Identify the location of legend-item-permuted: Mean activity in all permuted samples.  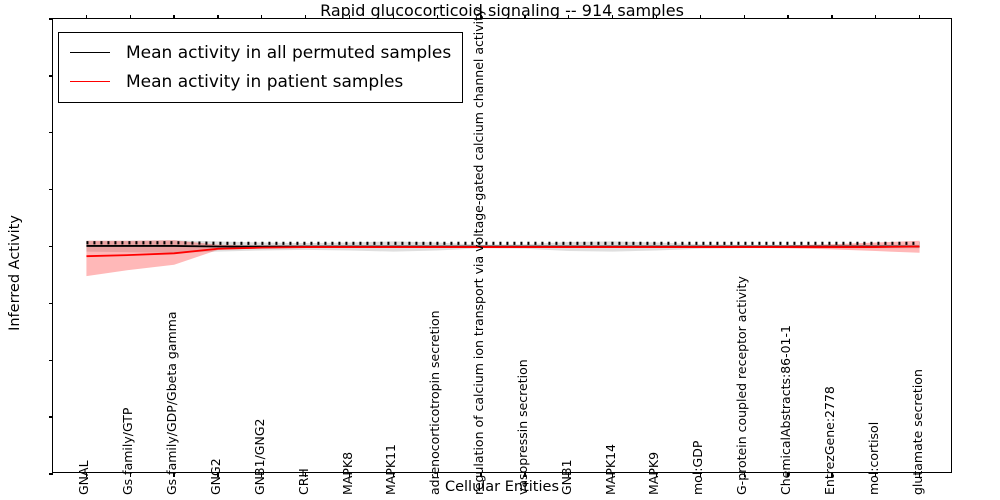
(260, 52).